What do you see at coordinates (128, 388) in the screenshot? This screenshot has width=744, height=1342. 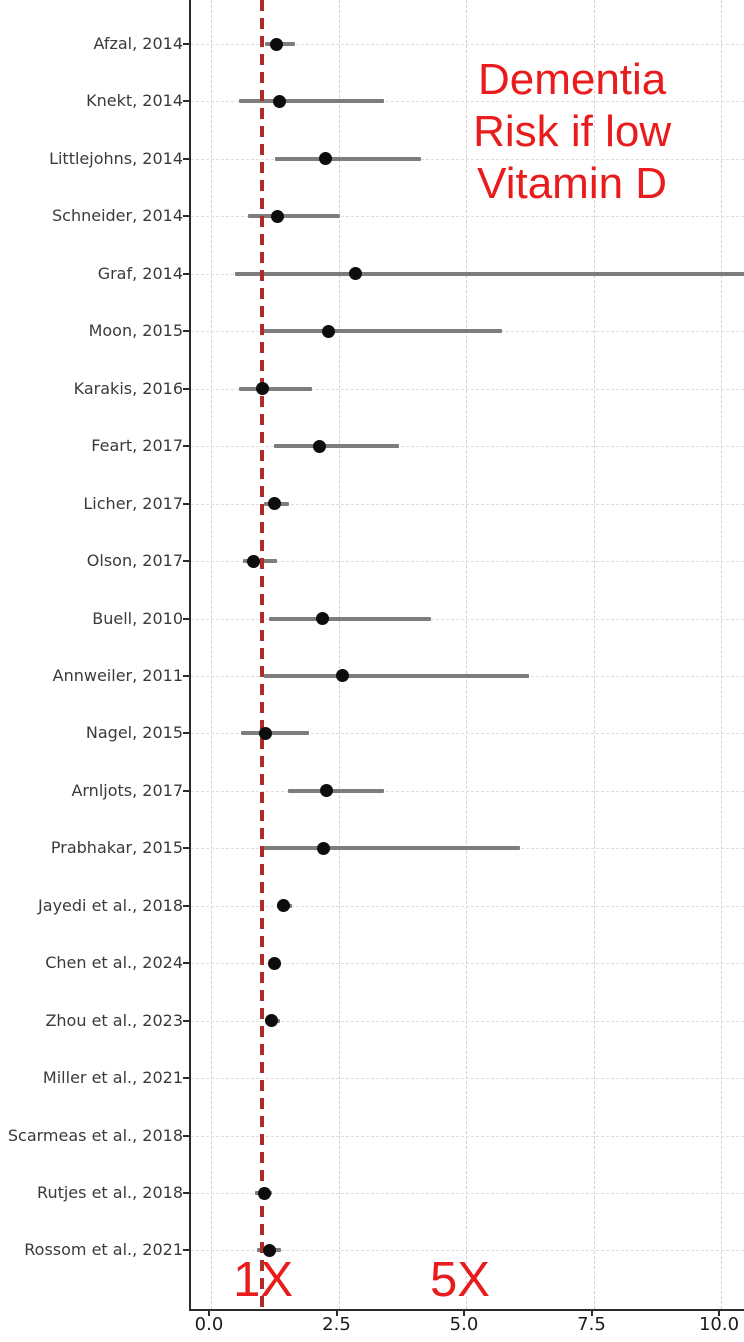 I see `study-label: Karakis, 2016` at bounding box center [128, 388].